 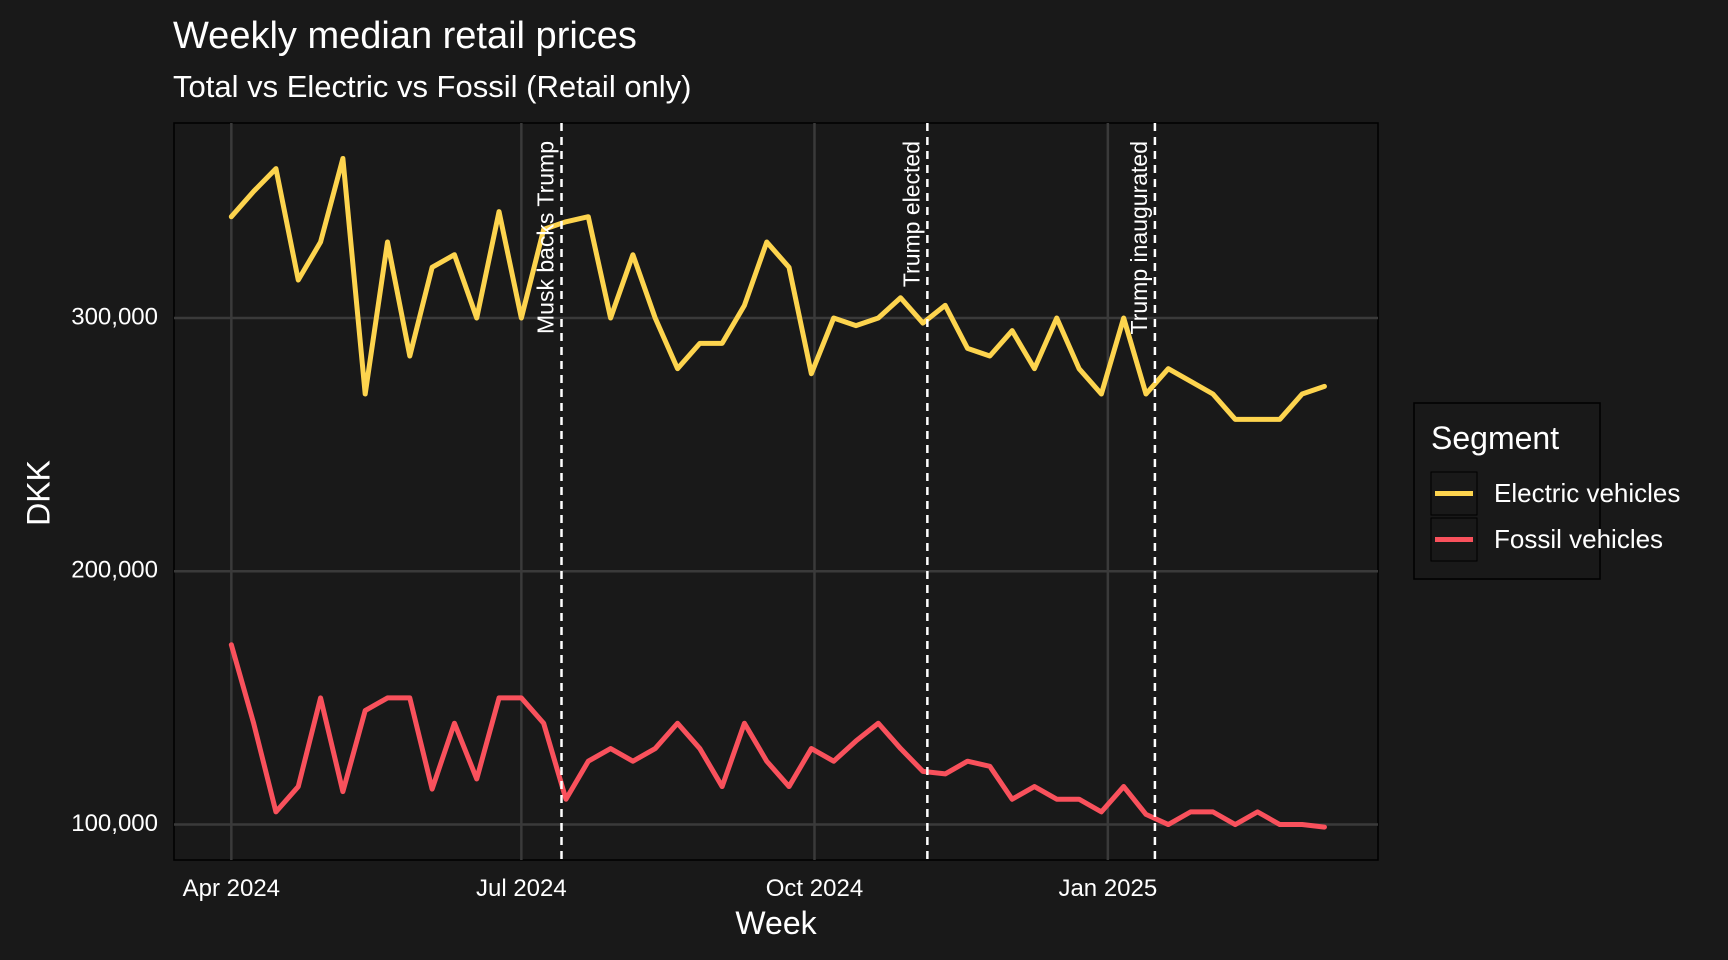 What do you see at coordinates (38, 493) in the screenshot?
I see `y-axis-label: DKK` at bounding box center [38, 493].